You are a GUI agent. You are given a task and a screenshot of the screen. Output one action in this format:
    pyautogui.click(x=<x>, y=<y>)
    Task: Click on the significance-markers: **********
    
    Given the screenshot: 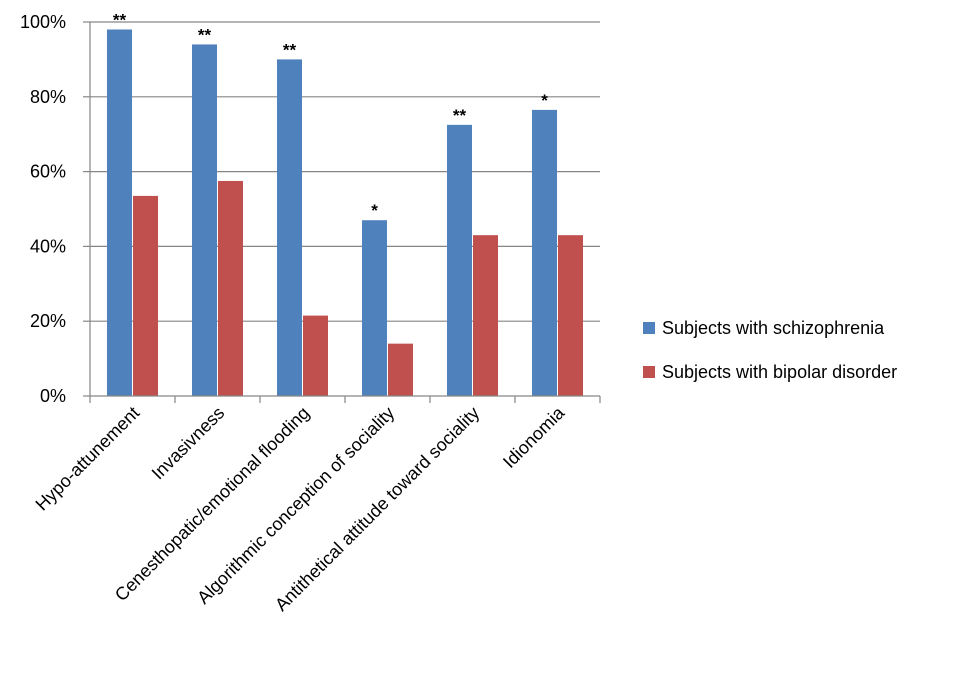 What is the action you would take?
    pyautogui.click(x=330, y=115)
    